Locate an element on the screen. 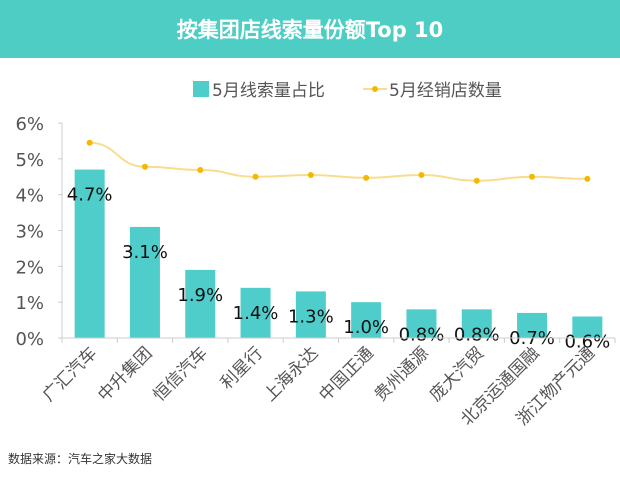 The height and width of the screenshot is (479, 620). line-series is located at coordinates (338, 161).